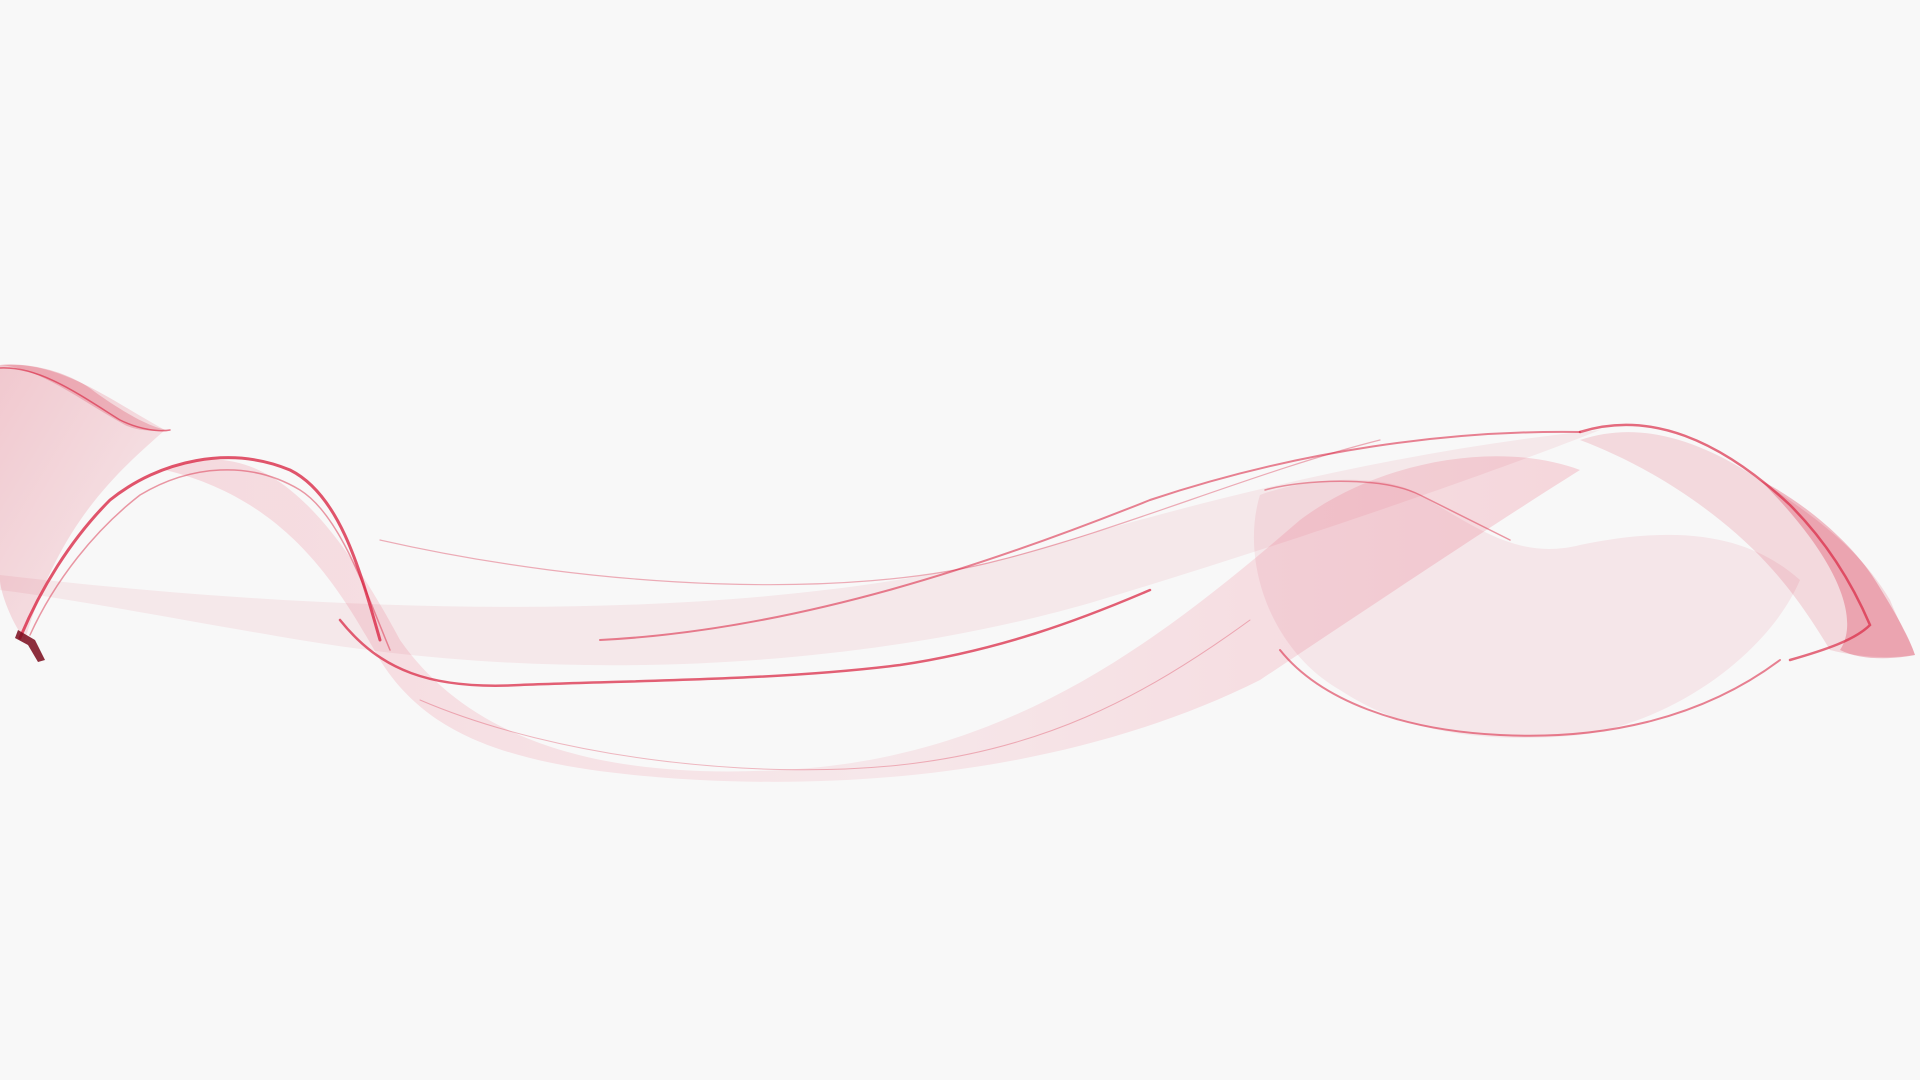 The image size is (1920, 1080). What do you see at coordinates (85, 399) in the screenshot?
I see `ribbon-edge-top-left` at bounding box center [85, 399].